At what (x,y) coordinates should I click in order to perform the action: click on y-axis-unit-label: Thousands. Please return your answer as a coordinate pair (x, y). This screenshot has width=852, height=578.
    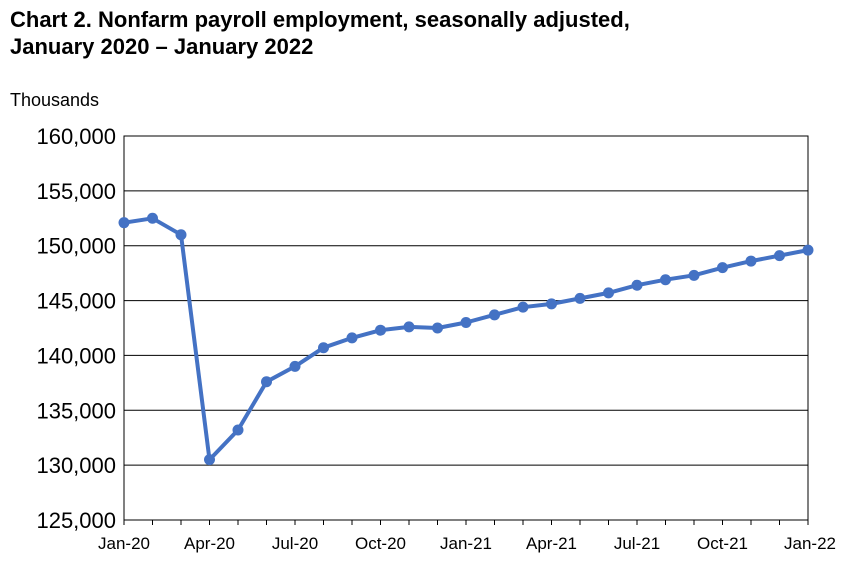
    Looking at the image, I should click on (54, 100).